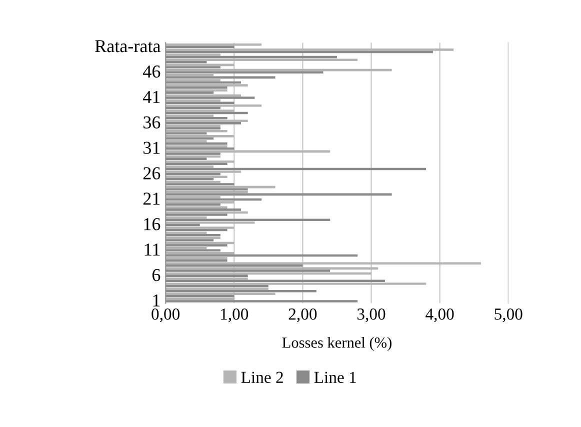 The width and height of the screenshot is (581, 427). Describe the element at coordinates (371, 315) in the screenshot. I see `x-tick-label: 3,00` at that location.